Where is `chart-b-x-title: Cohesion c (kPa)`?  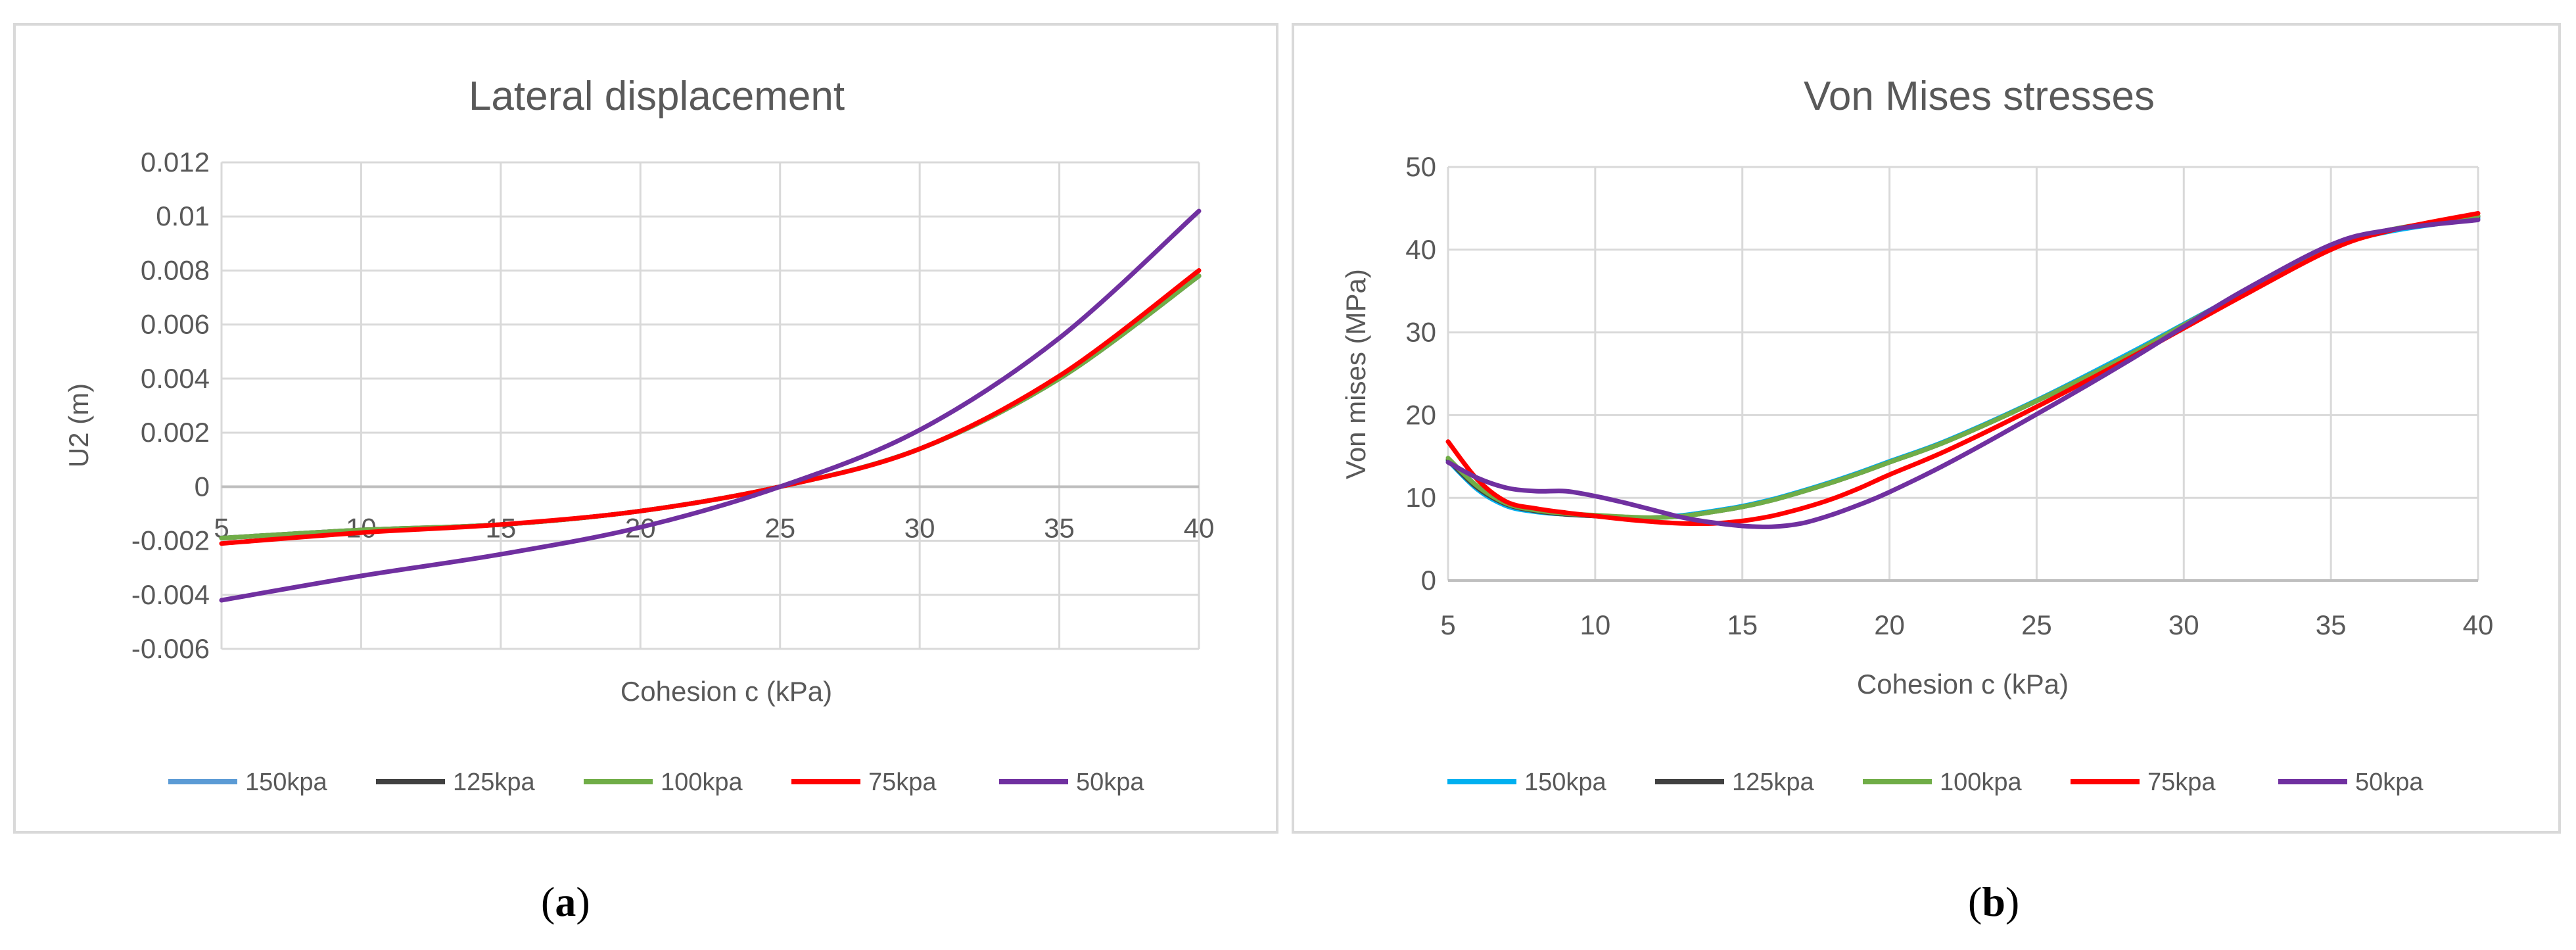
chart-b-x-title: Cohesion c (kPa) is located at coordinates (1963, 684).